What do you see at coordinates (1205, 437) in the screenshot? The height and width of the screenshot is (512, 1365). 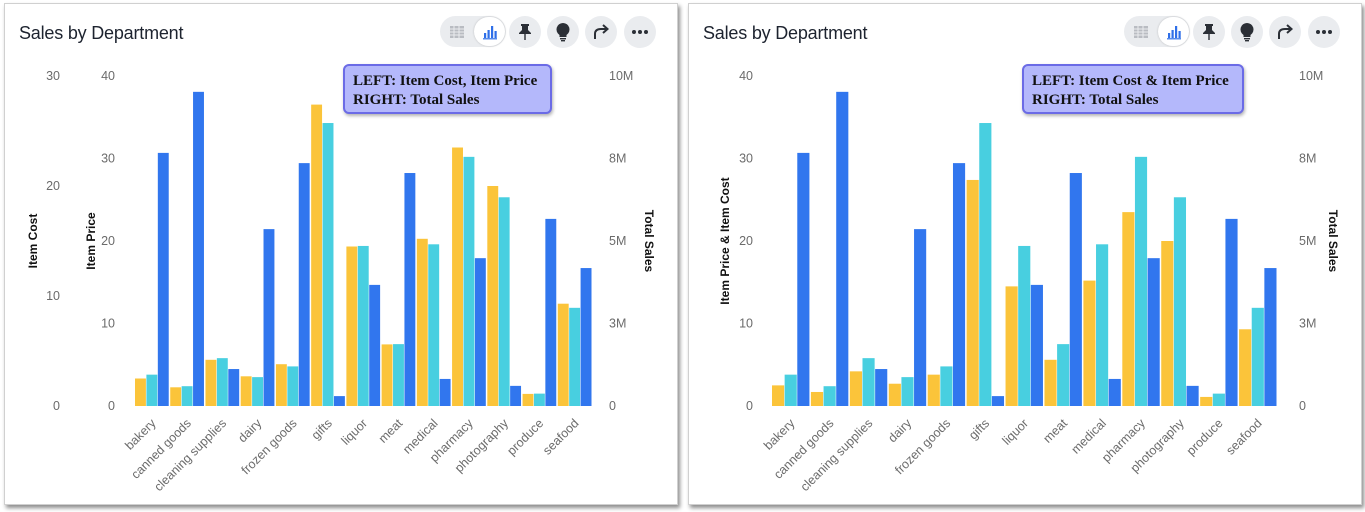 I see `x-tick-label: produce` at bounding box center [1205, 437].